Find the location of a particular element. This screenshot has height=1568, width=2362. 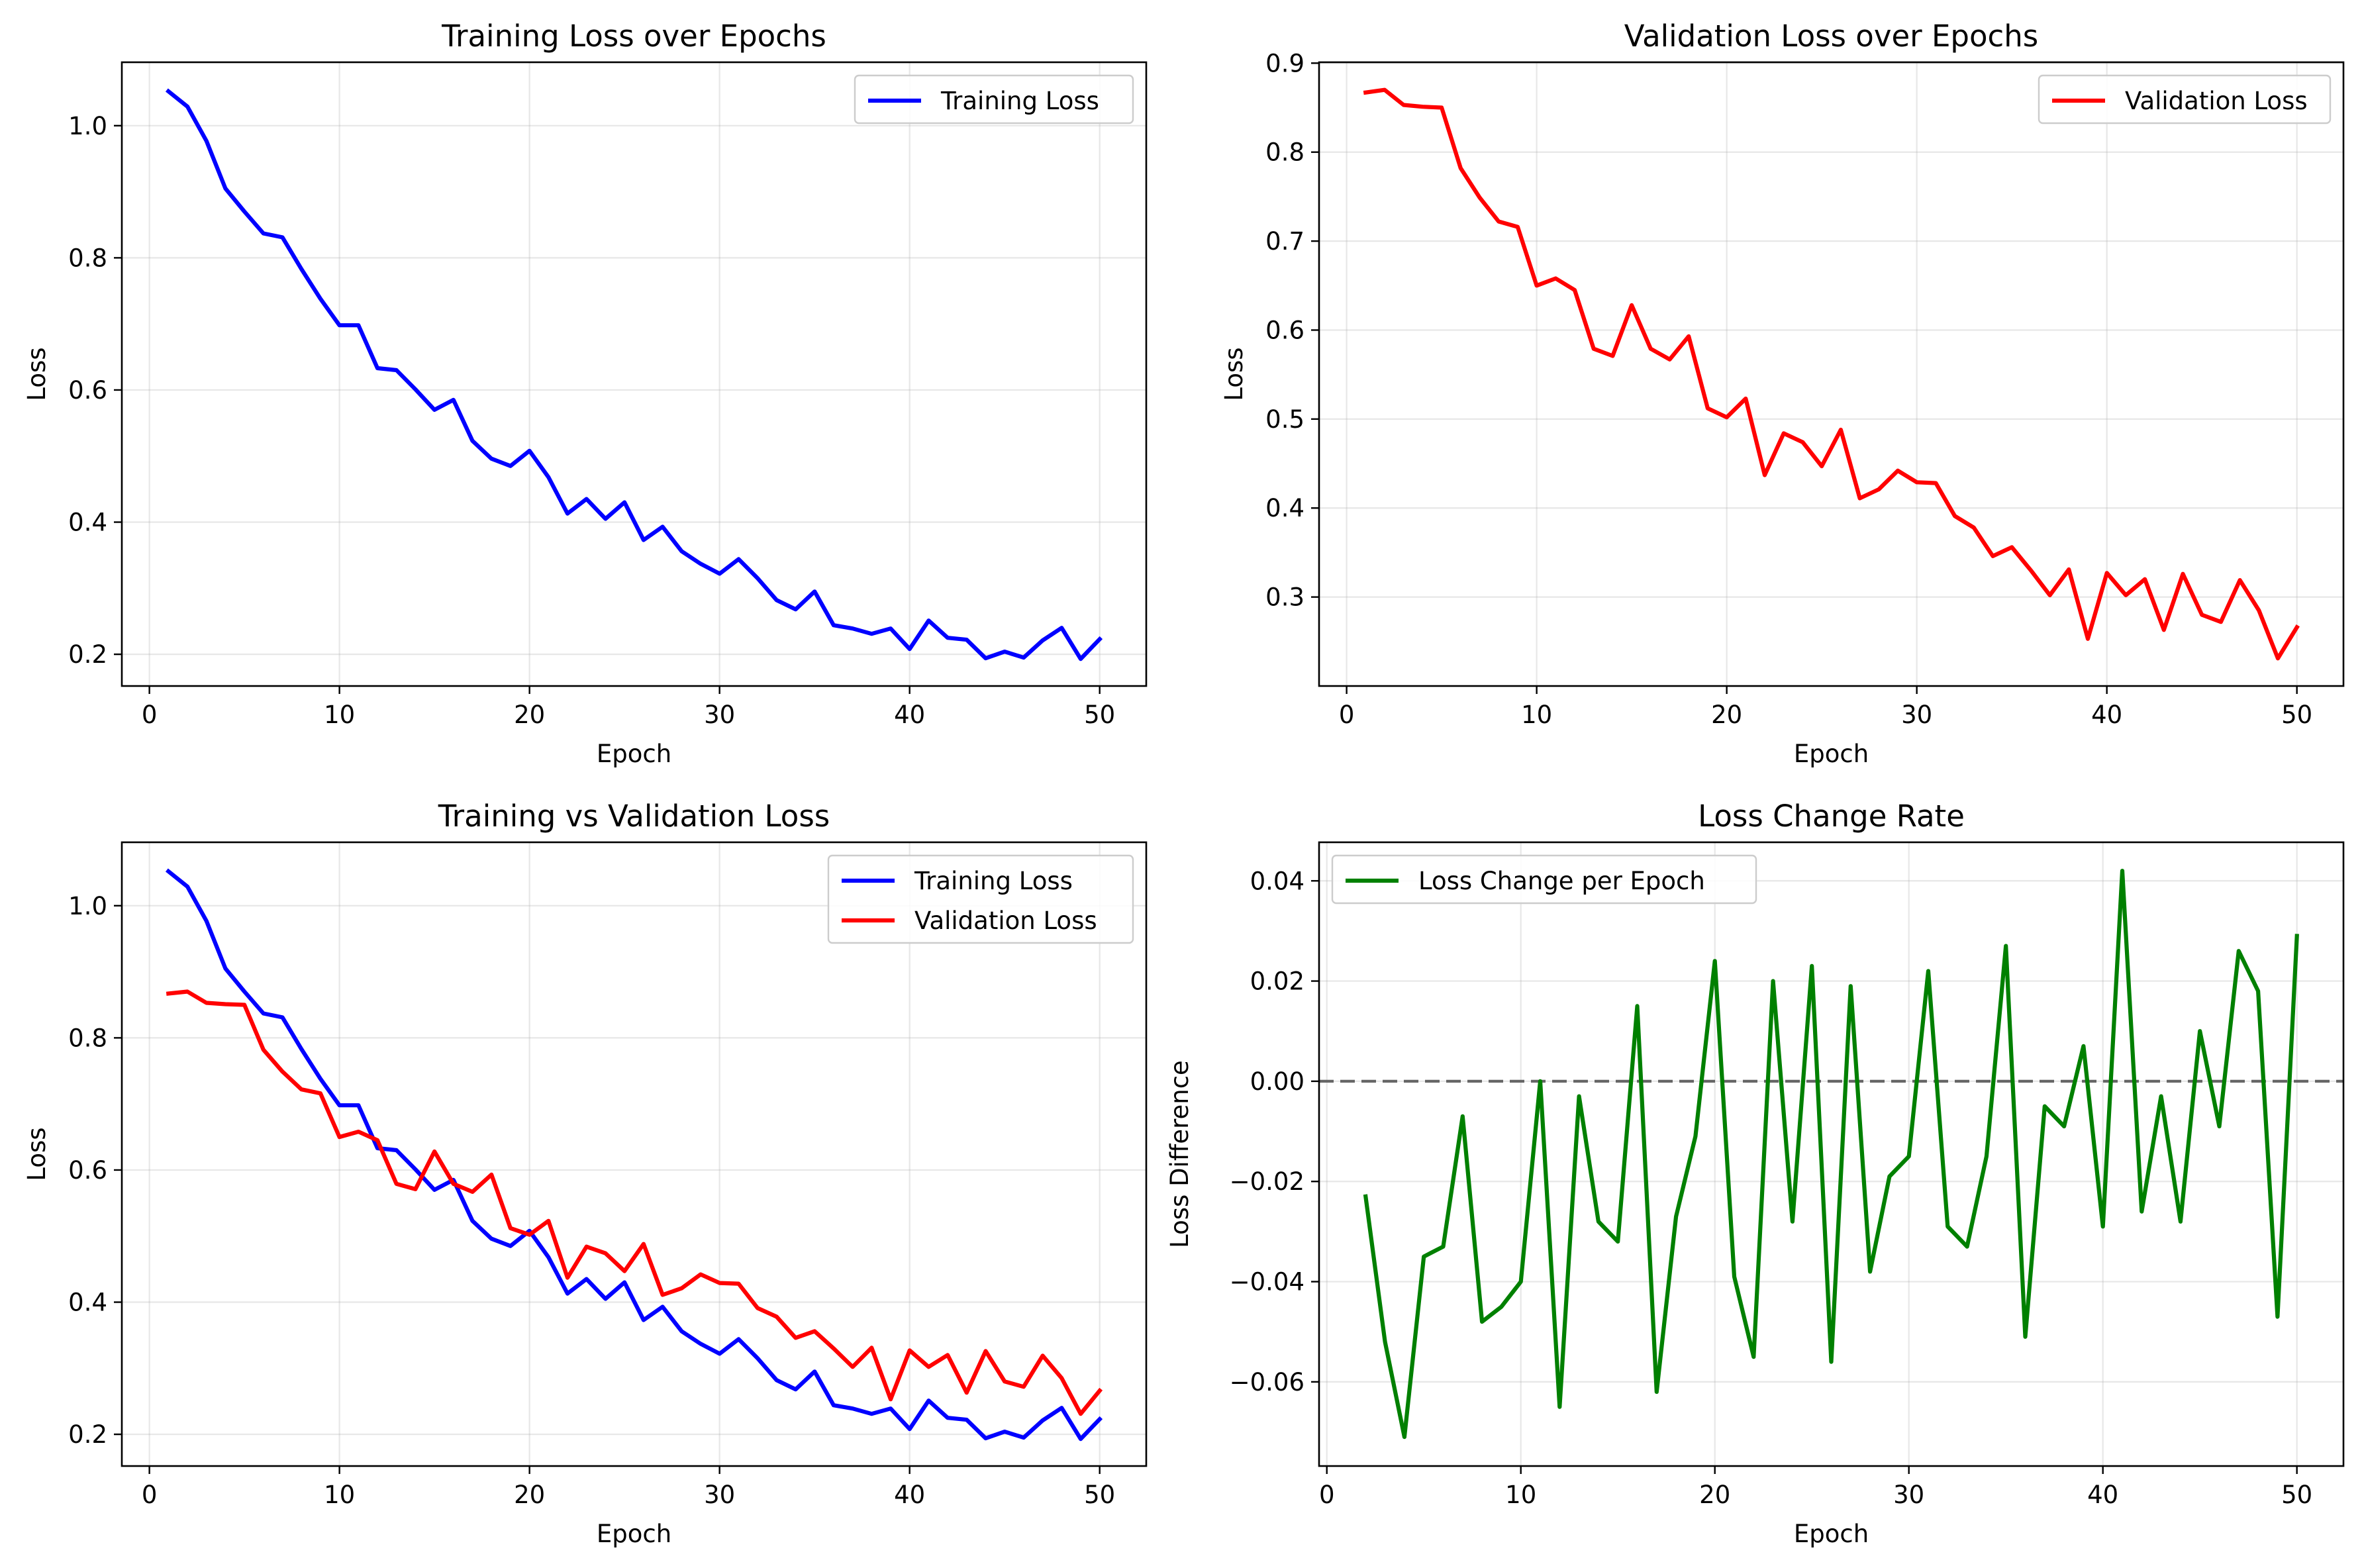

y-tick-label: 0.5 is located at coordinates (1284, 419).